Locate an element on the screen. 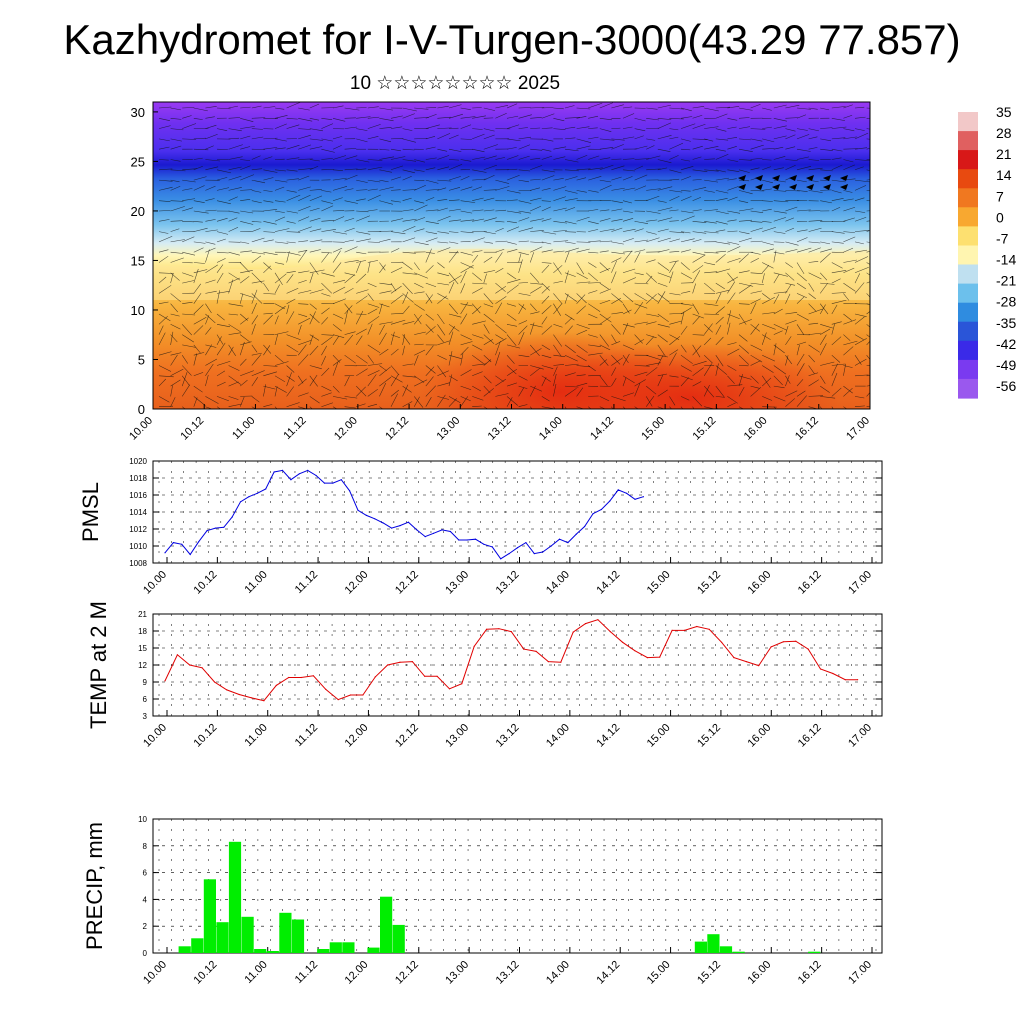  x-tick-label: 16.12 is located at coordinates (810, 736).